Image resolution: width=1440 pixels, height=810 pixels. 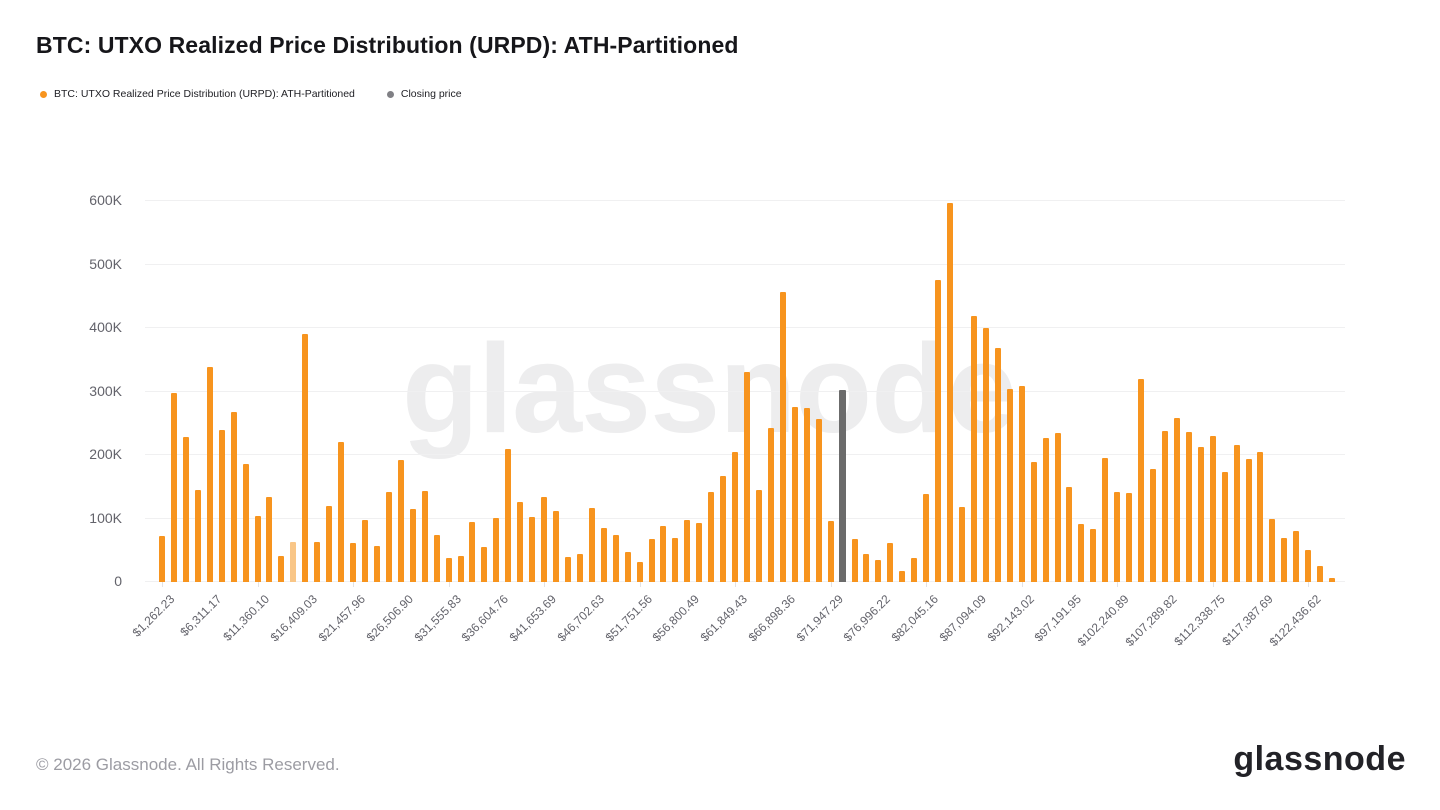 What do you see at coordinates (843, 486) in the screenshot?
I see `closing-price-bar` at bounding box center [843, 486].